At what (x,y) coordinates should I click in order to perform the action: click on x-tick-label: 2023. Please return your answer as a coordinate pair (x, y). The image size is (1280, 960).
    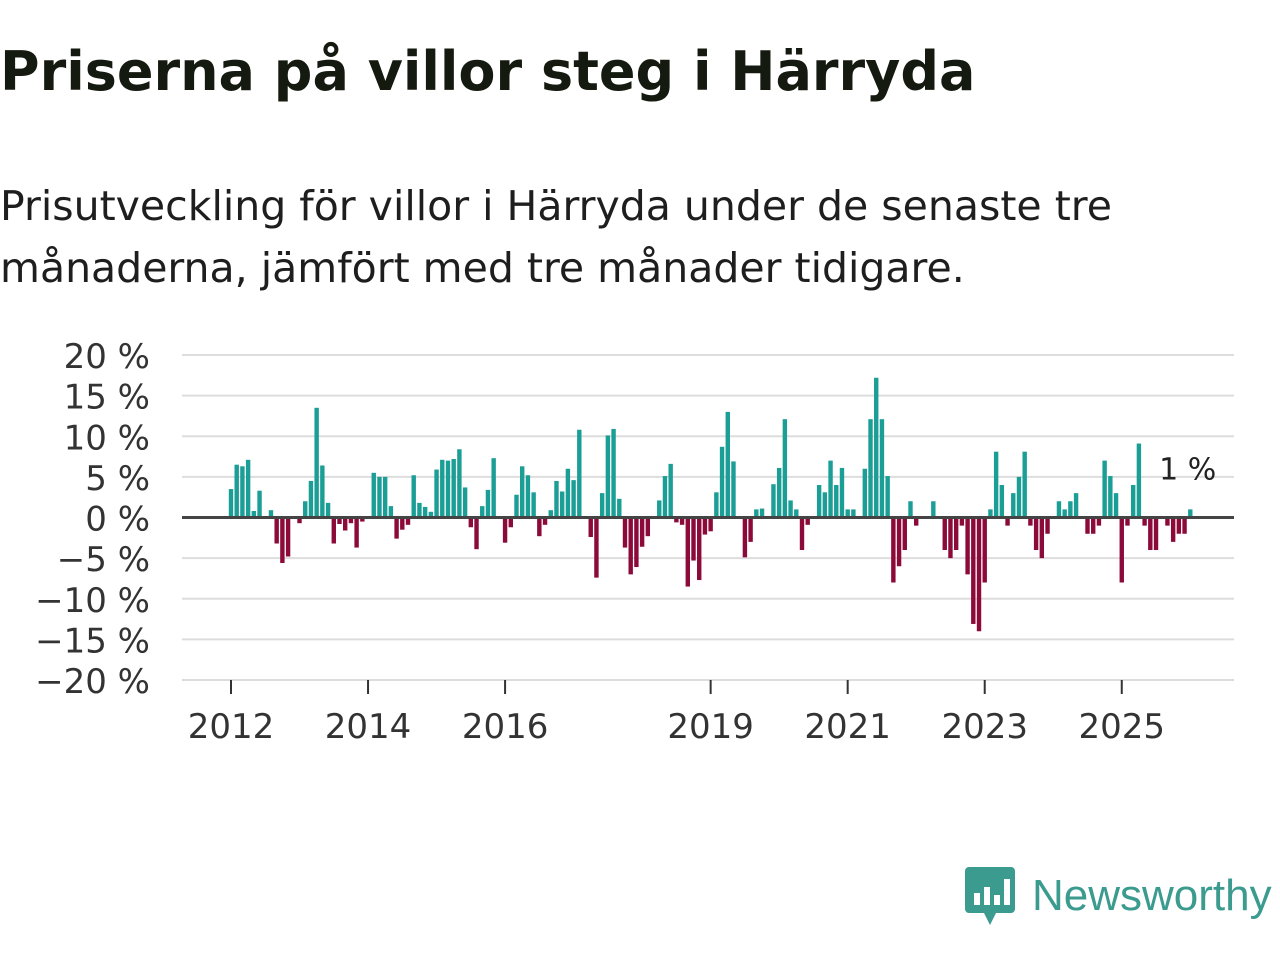
    Looking at the image, I should click on (984, 727).